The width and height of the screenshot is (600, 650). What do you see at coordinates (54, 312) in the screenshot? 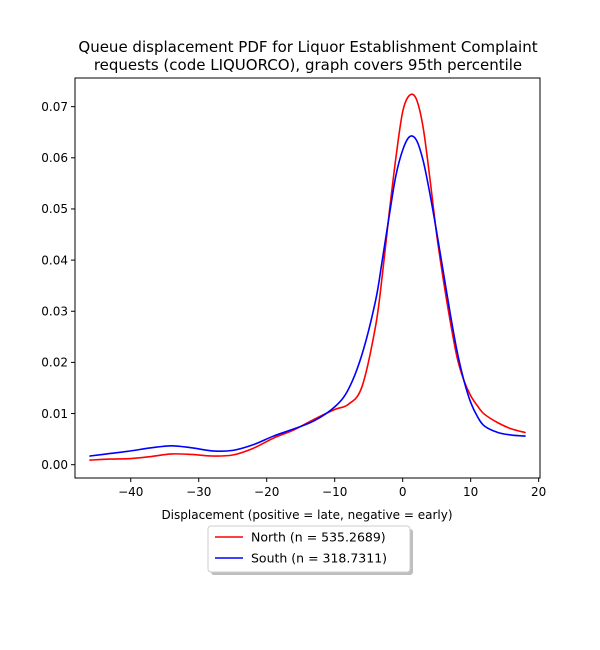
I see `y-tick-label: 0.03` at bounding box center [54, 312].